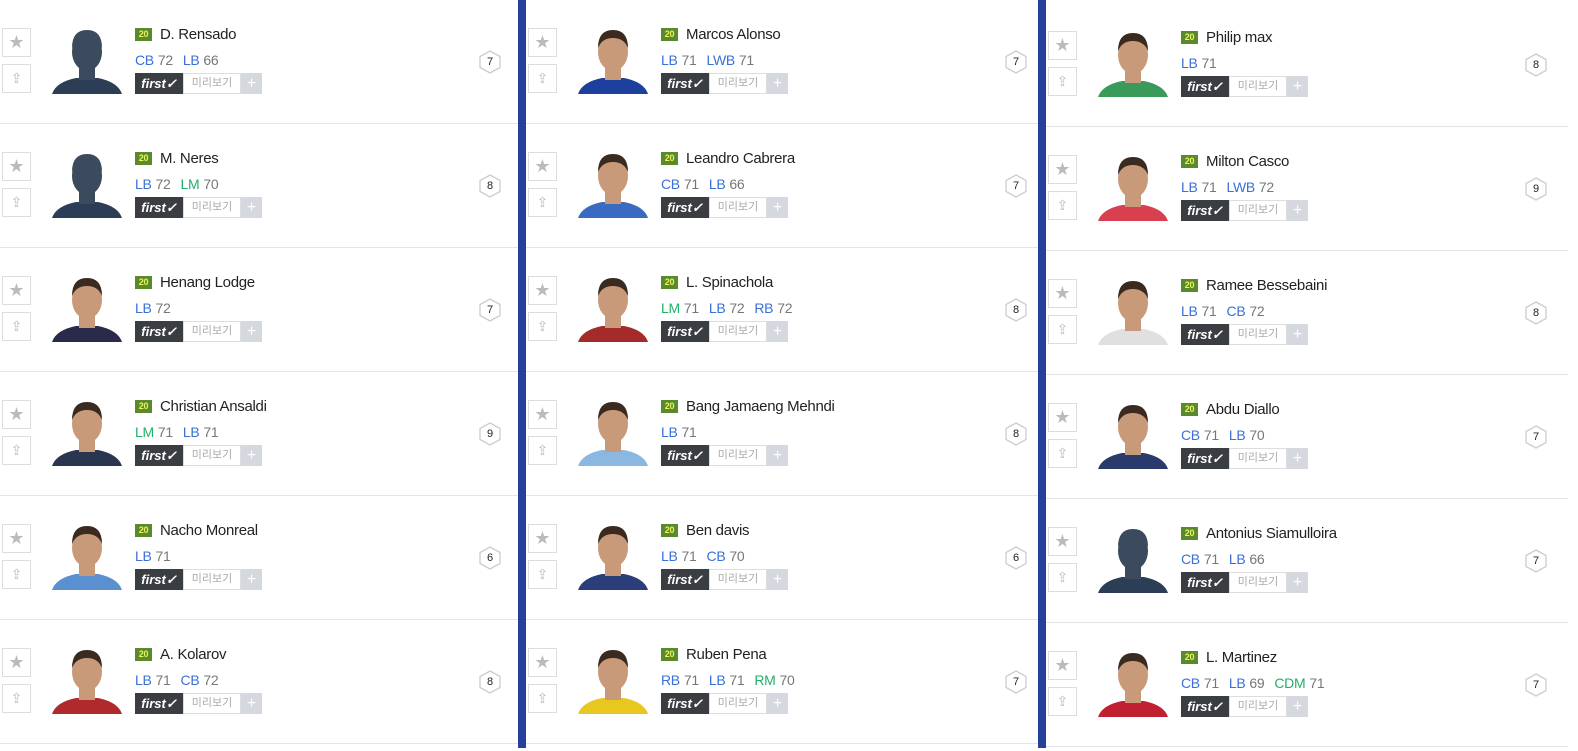  What do you see at coordinates (730, 282) in the screenshot?
I see `player-name: L. Spinachola` at bounding box center [730, 282].